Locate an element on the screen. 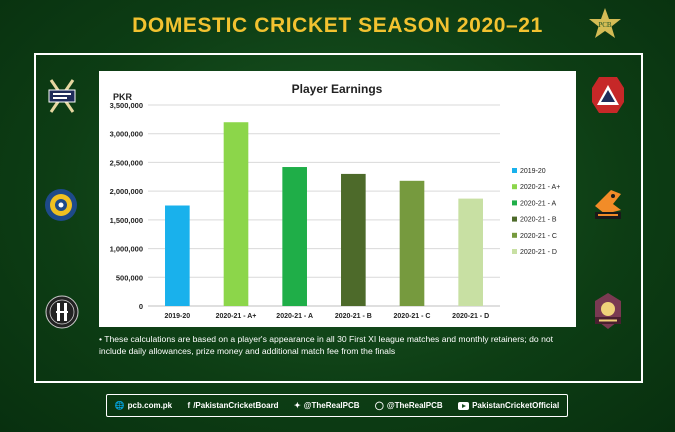 Image resolution: width=675 pixels, height=432 pixels. legend-label: 2020-21 - B is located at coordinates (538, 220).